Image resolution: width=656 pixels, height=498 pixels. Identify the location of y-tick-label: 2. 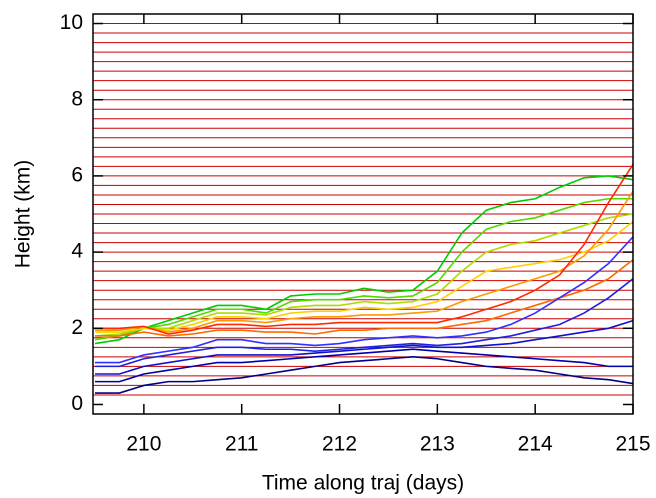
(77, 327).